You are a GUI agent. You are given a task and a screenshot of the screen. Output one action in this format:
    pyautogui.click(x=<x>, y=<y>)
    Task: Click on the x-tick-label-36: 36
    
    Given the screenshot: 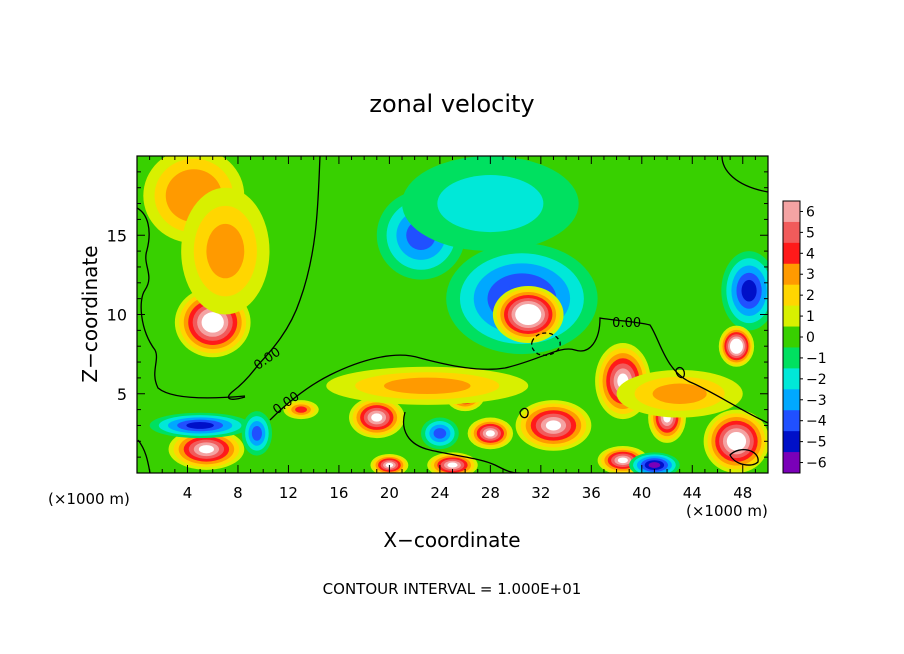 What is the action you would take?
    pyautogui.click(x=591, y=493)
    